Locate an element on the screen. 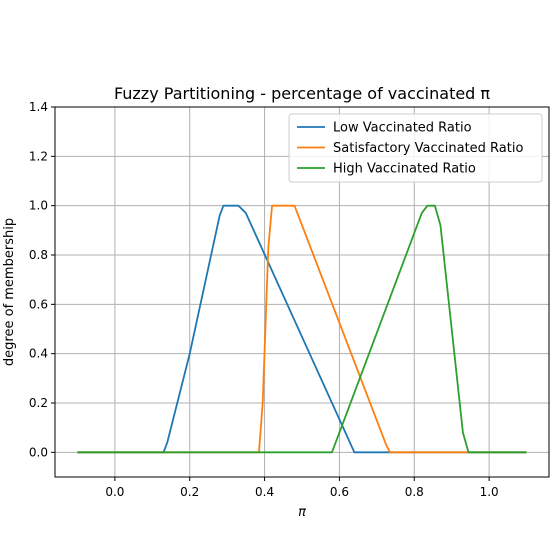  legend-label: Low Vaccinated Ratio is located at coordinates (402, 128).